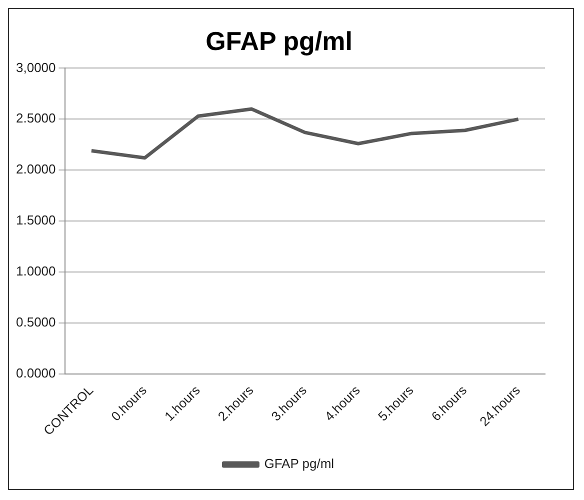  Describe the element at coordinates (36, 169) in the screenshot. I see `y-tick-label: 2.0000` at that location.